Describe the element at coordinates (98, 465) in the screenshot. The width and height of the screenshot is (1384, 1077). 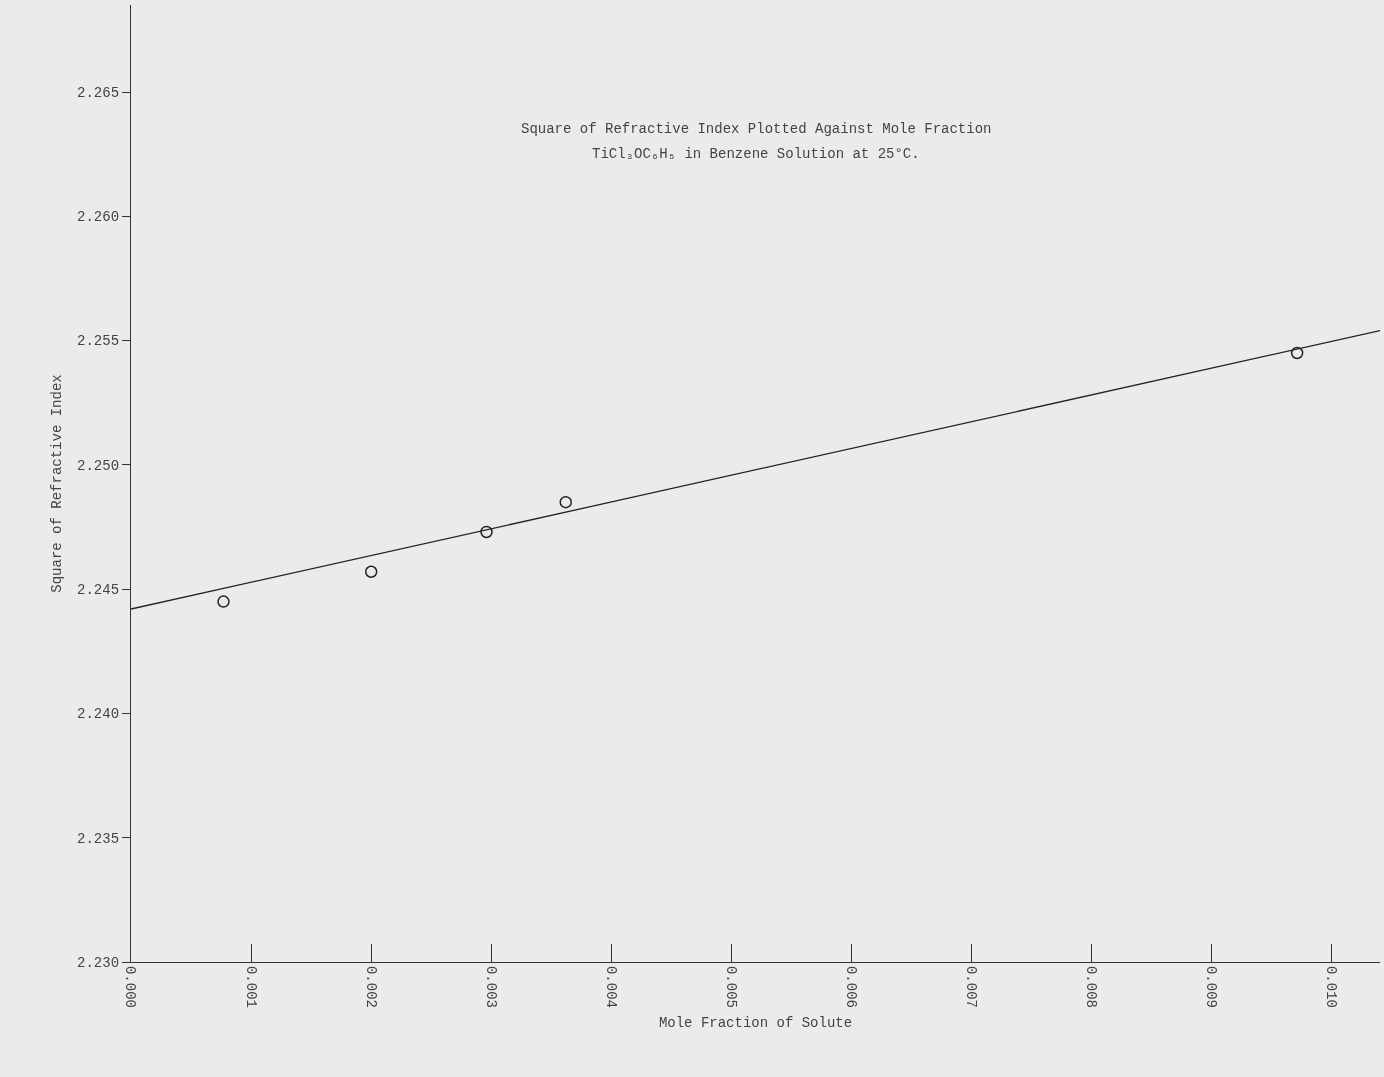
I see `y-tick-label: 2.250` at that location.